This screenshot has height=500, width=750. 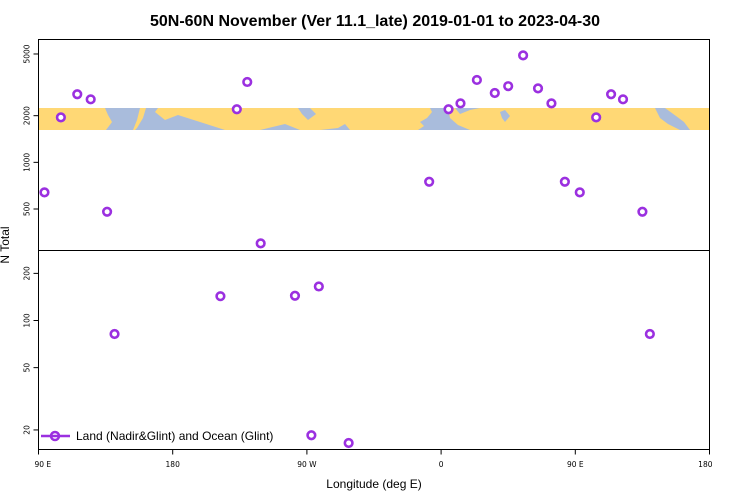 I want to click on x-axis: 90 E 180 90 W 0 90 E 180, so click(x=374, y=459).